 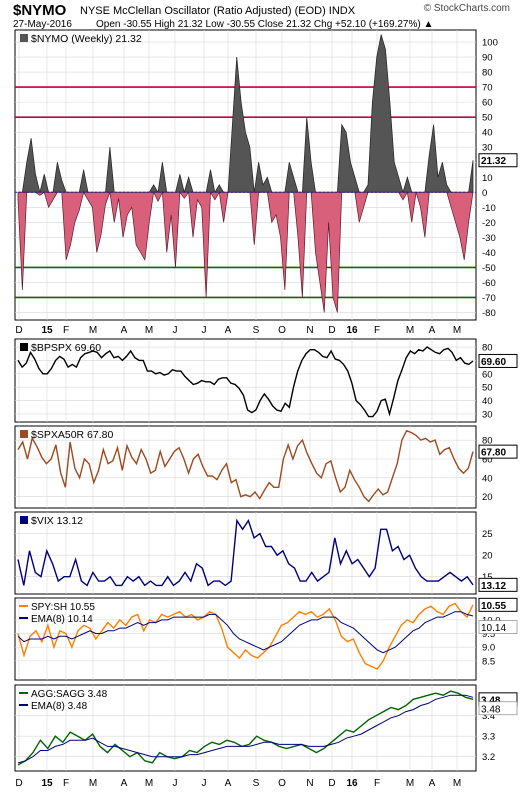 What do you see at coordinates (489, 208) in the screenshot?
I see `y-tick-label: -10` at bounding box center [489, 208].